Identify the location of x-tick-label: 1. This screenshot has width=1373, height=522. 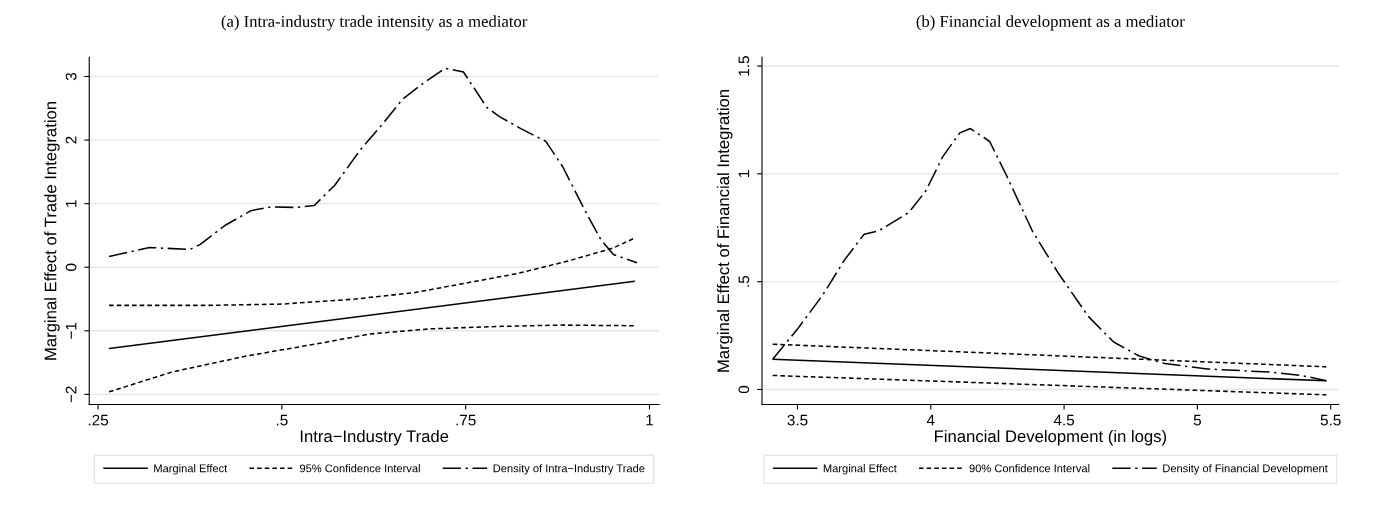
(649, 420).